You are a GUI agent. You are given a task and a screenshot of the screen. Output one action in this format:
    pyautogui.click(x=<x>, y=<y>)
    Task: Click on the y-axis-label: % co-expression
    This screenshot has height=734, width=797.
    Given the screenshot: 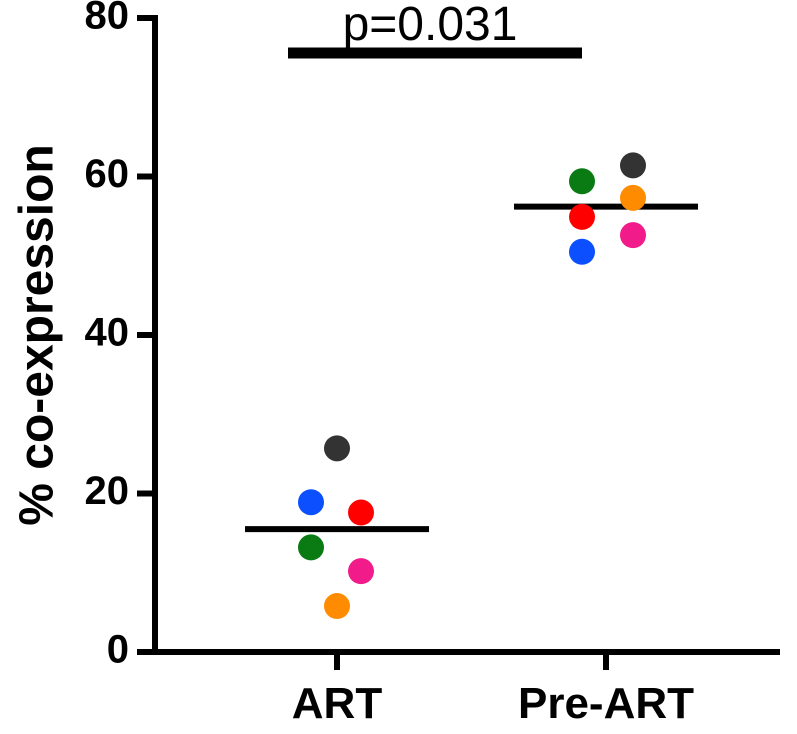 What is the action you would take?
    pyautogui.click(x=37, y=334)
    